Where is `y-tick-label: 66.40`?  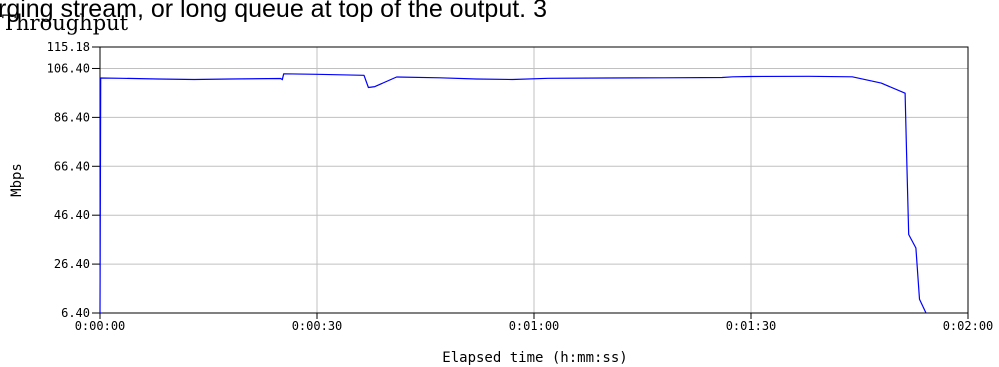 y-tick-label: 66.40 is located at coordinates (72, 166).